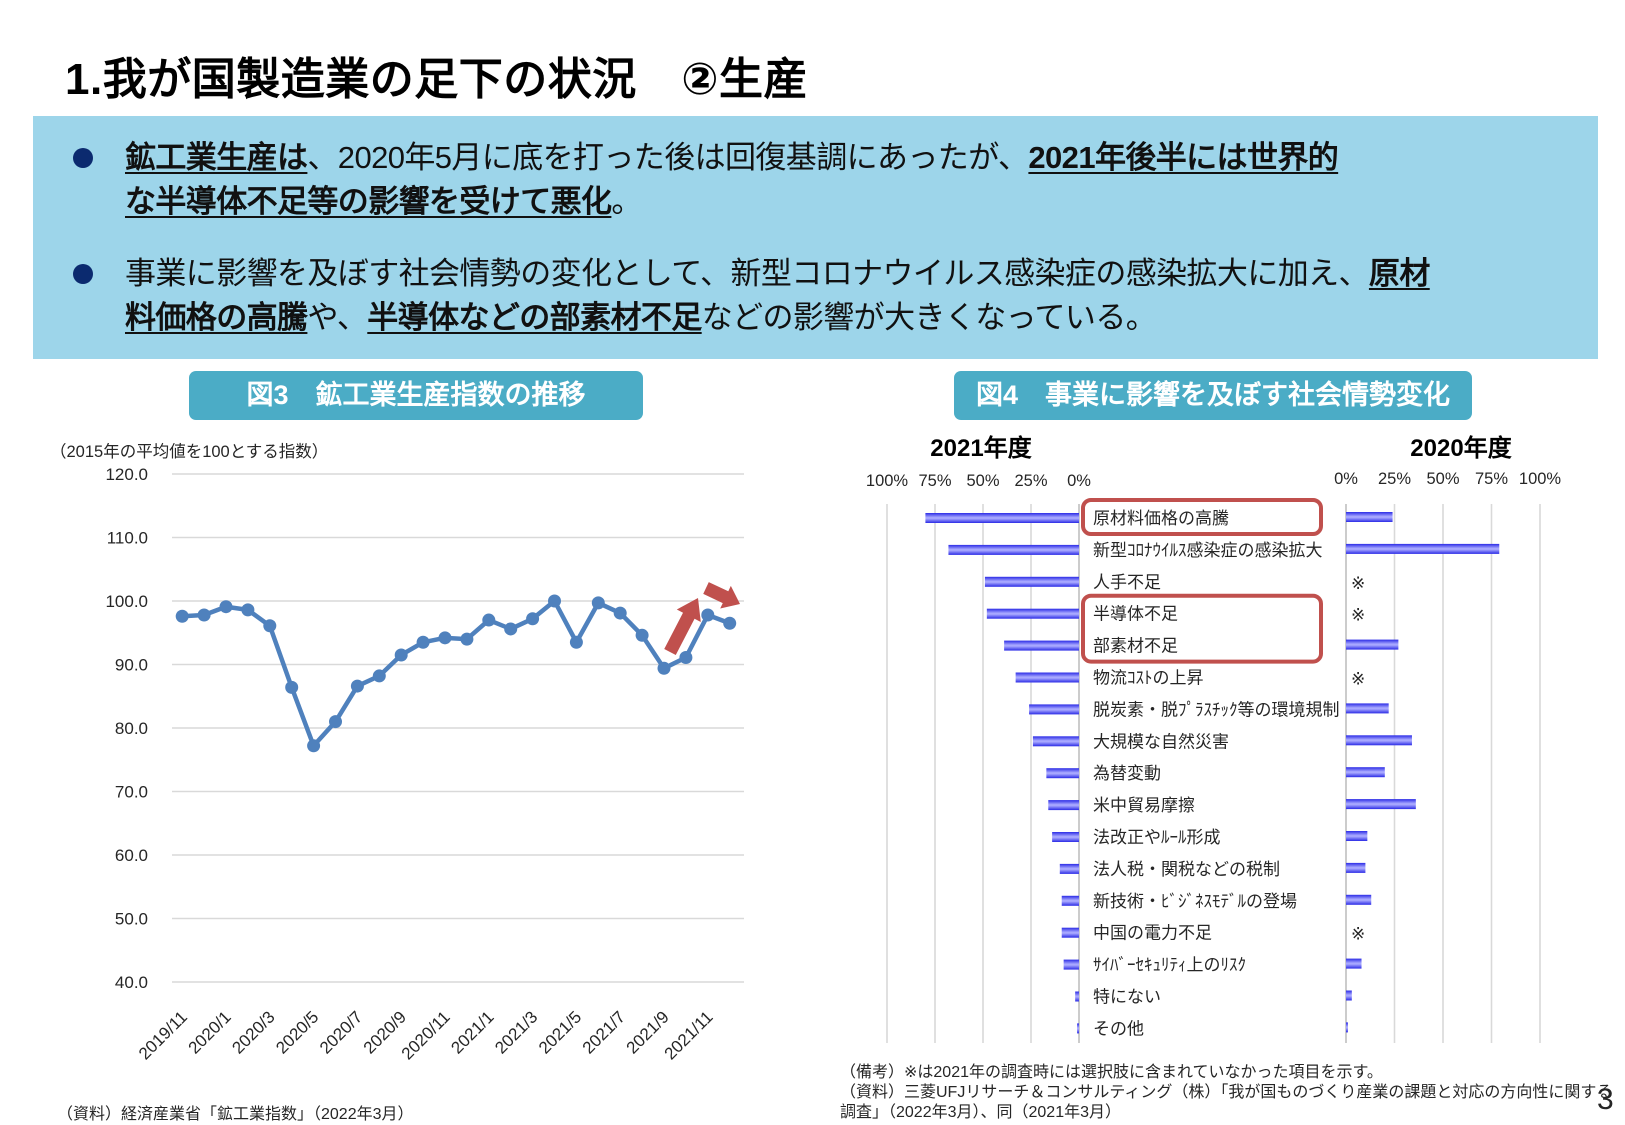 The width and height of the screenshot is (1625, 1125). What do you see at coordinates (127, 538) in the screenshot?
I see `y-tick-label: 110.0` at bounding box center [127, 538].